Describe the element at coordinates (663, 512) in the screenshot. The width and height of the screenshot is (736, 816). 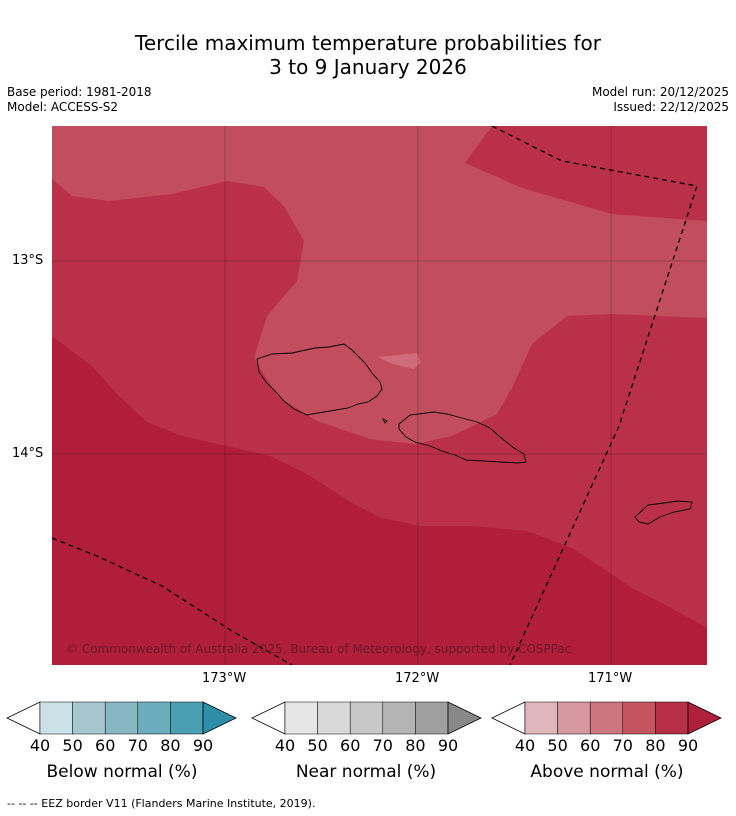
I see `tutuila-island` at that location.